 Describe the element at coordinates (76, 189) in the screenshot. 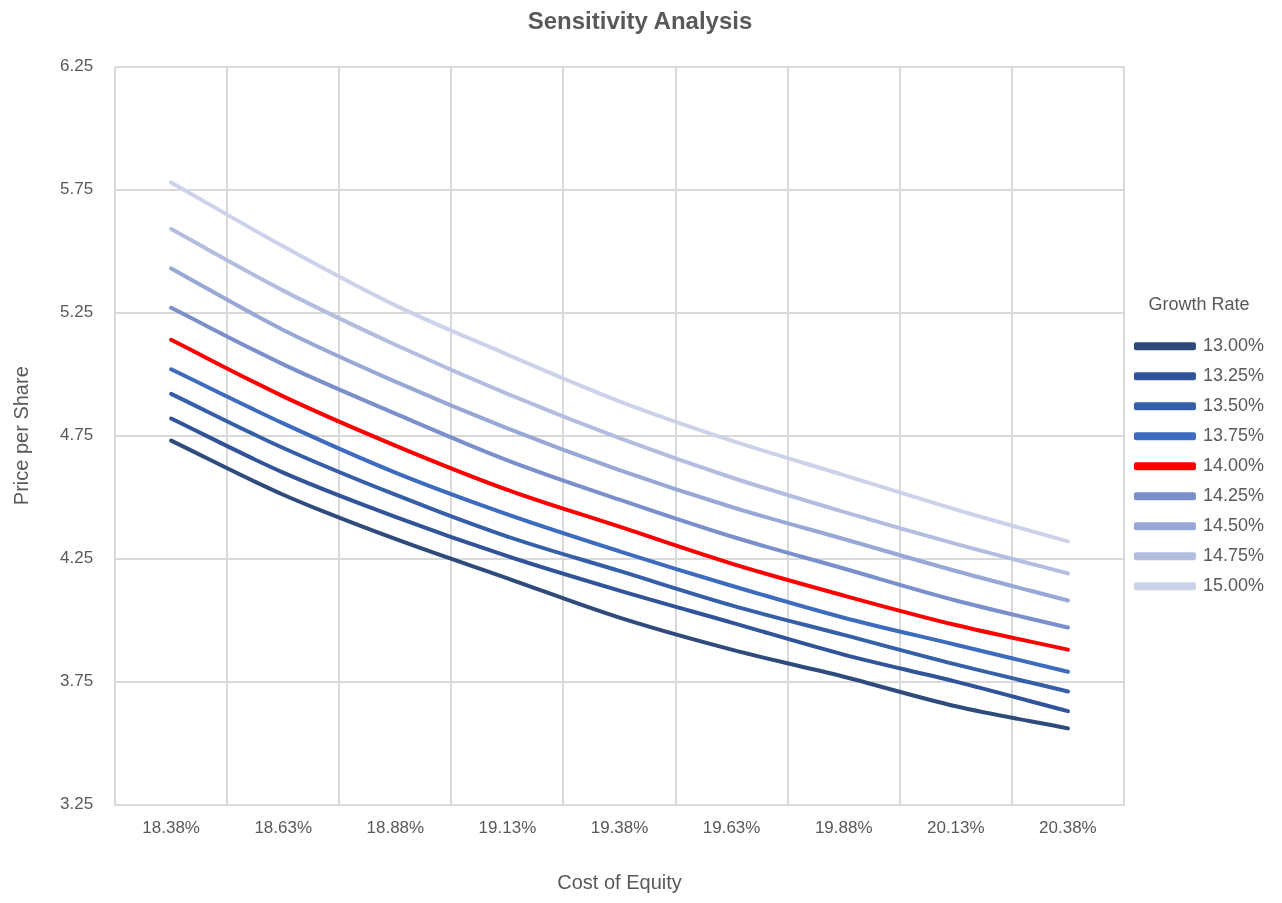

I see `y-tick-label: 5.75` at that location.